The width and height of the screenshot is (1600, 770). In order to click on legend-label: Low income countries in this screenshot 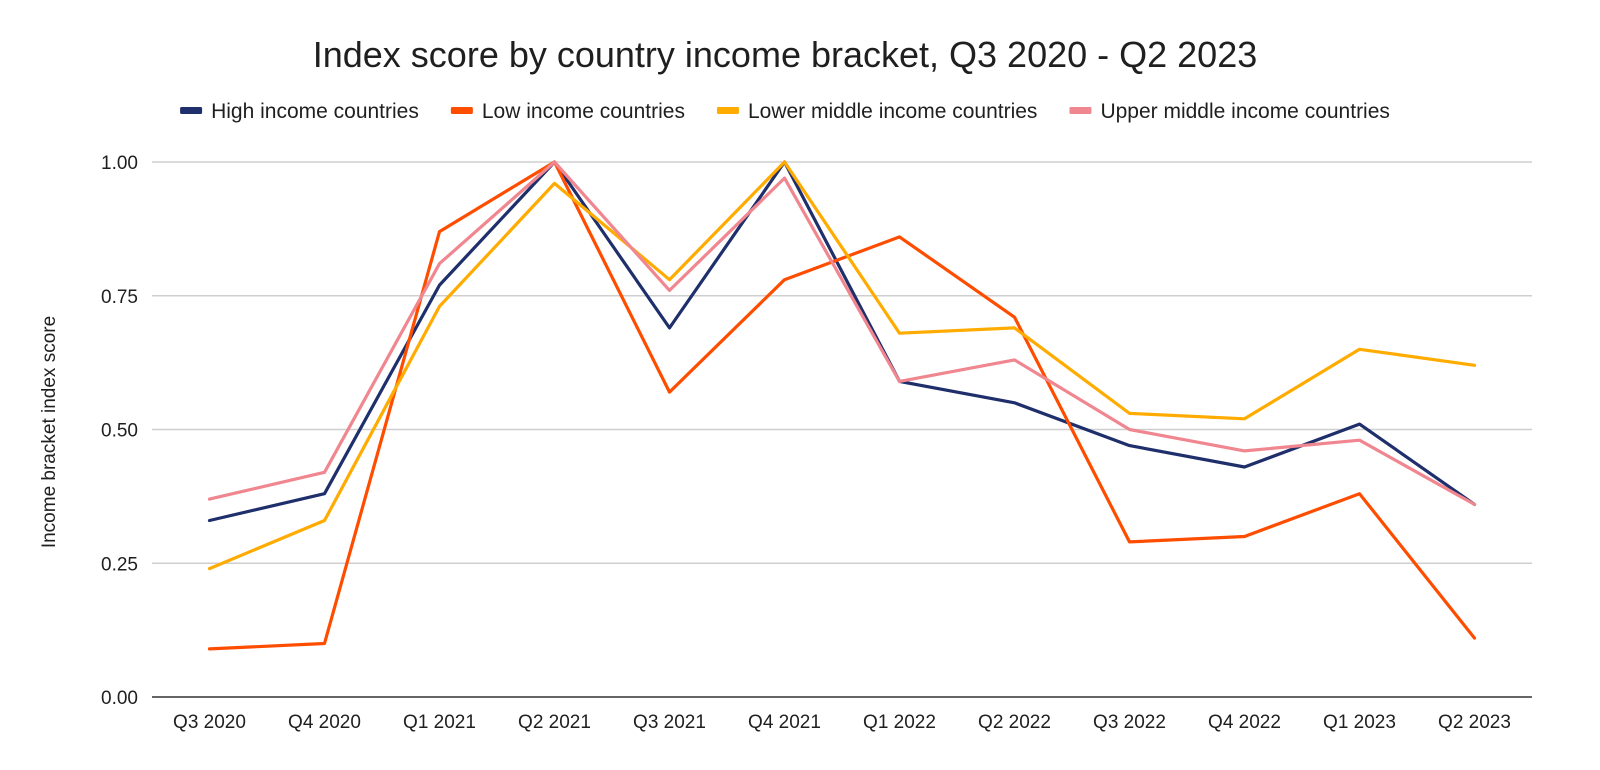, I will do `click(583, 111)`.